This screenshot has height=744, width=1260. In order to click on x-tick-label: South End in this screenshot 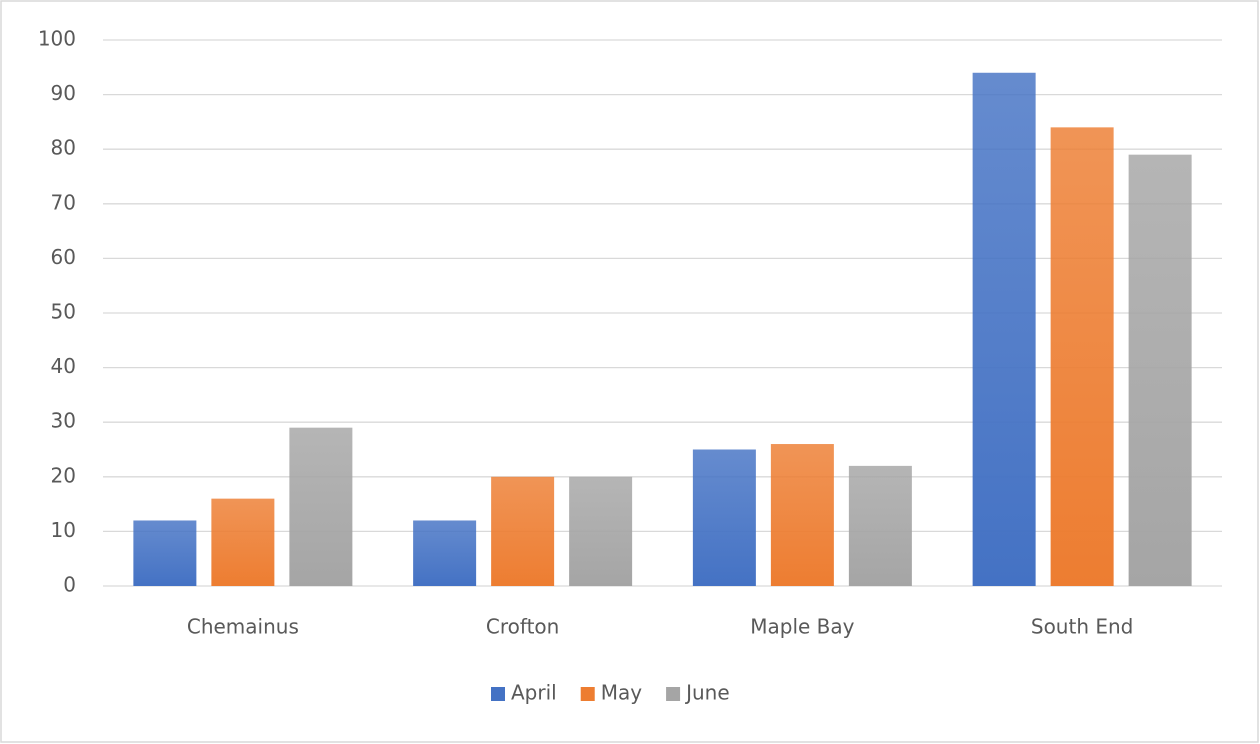, I will do `click(1082, 627)`.